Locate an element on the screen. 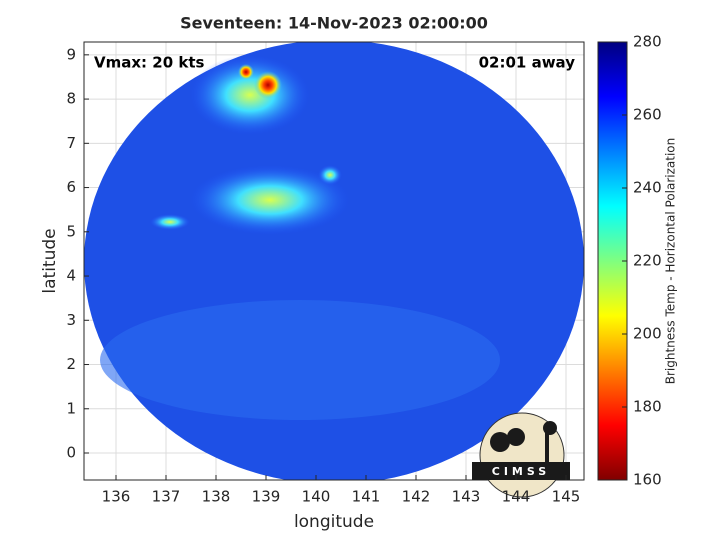 The image size is (720, 544). x-tick-label: 143 is located at coordinates (466, 497).